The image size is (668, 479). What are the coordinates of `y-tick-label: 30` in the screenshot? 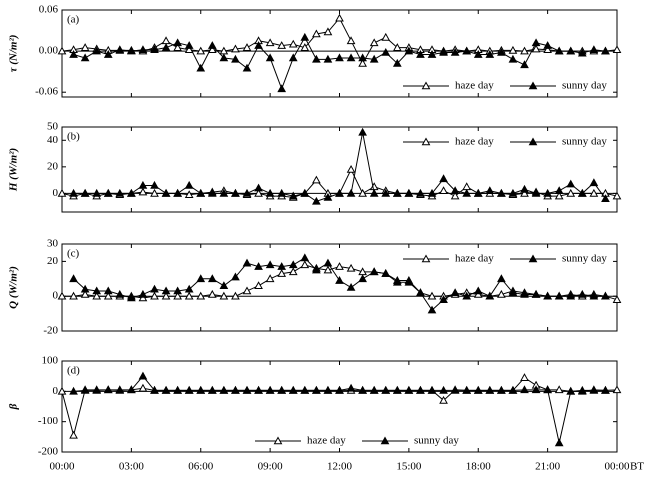 It's located at (53, 244).